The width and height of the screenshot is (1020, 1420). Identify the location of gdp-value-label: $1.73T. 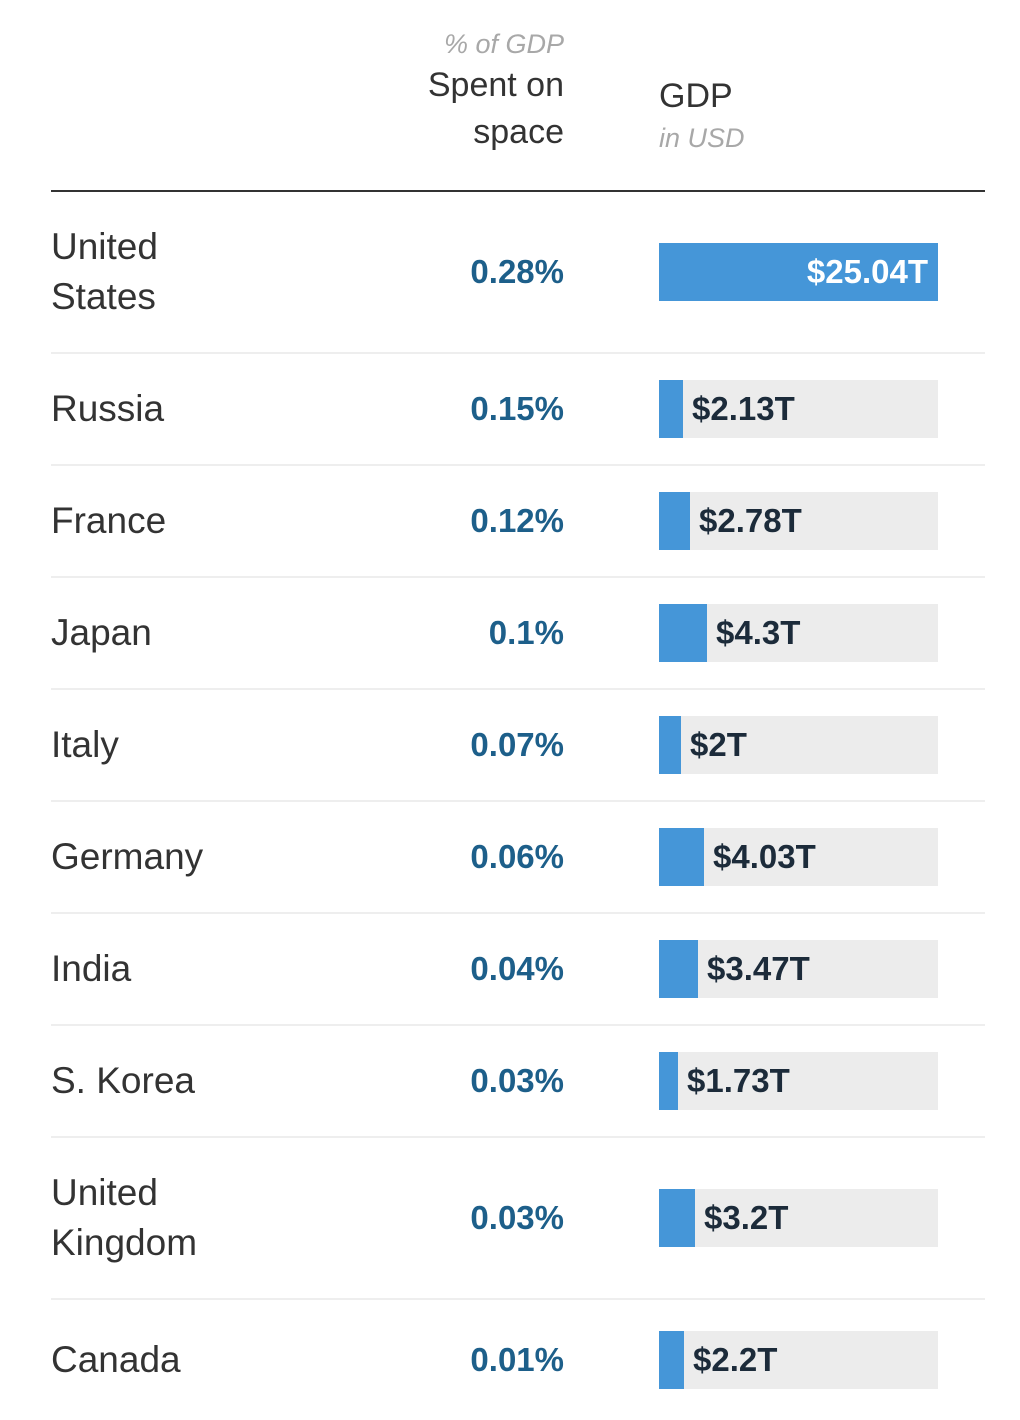
(738, 1080).